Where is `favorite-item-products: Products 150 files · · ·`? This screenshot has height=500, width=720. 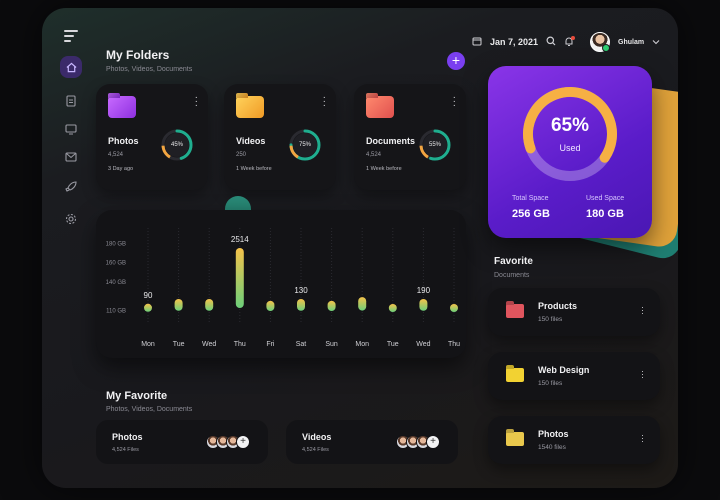
favorite-item-products: Products 150 files · · · is located at coordinates (574, 312).